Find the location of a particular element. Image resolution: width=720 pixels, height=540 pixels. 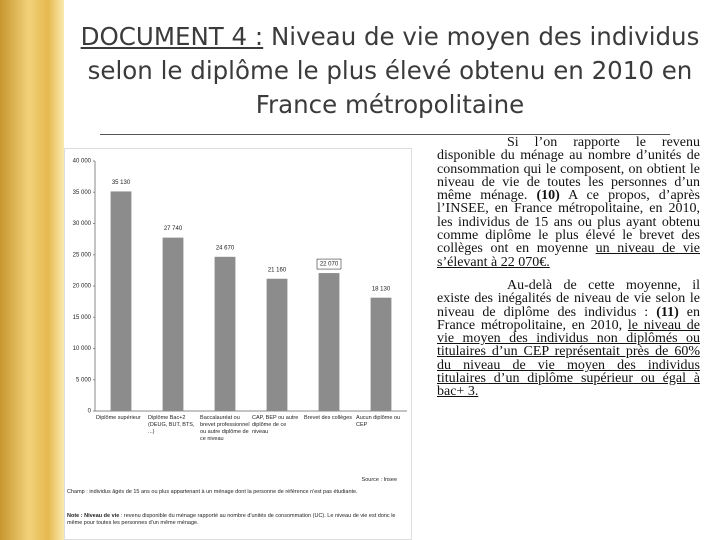

x-tick-label: Diplôme supérieur is located at coordinates (118, 418).